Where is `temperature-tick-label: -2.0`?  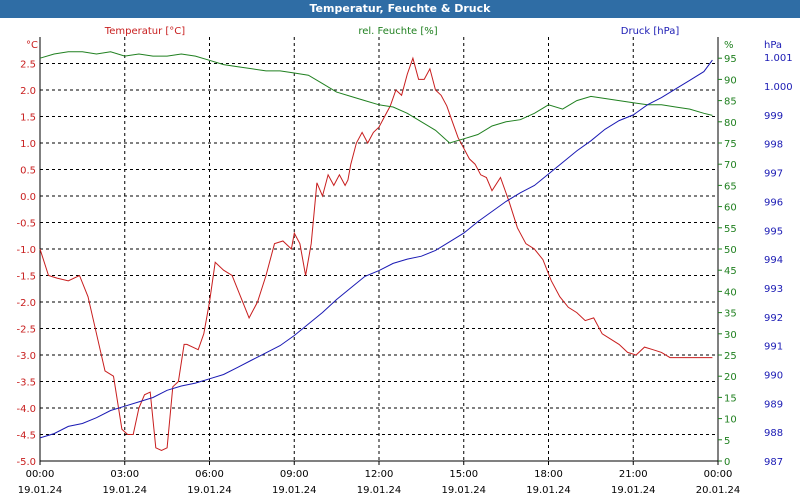 temperature-tick-label: -2.0 is located at coordinates (26, 303).